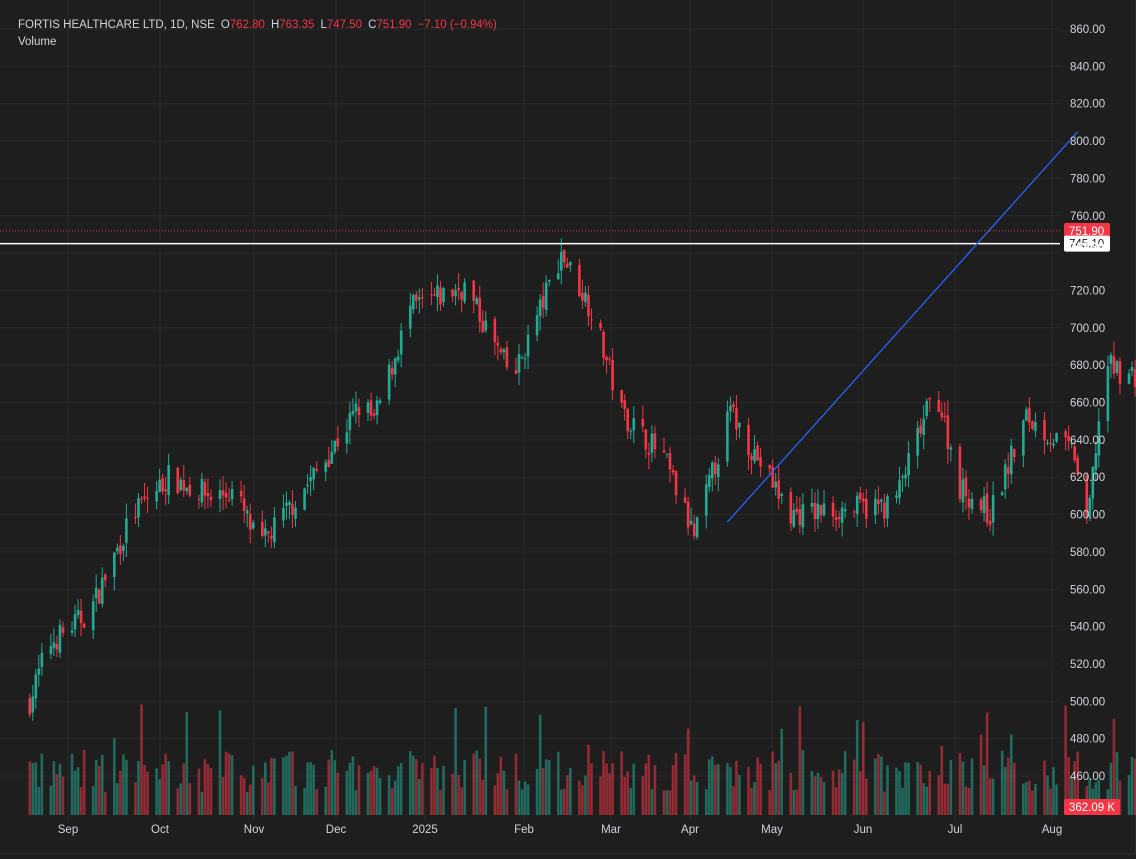 The height and width of the screenshot is (859, 1136). Describe the element at coordinates (1087, 553) in the screenshot. I see `price-tick-label: 580.00` at that location.